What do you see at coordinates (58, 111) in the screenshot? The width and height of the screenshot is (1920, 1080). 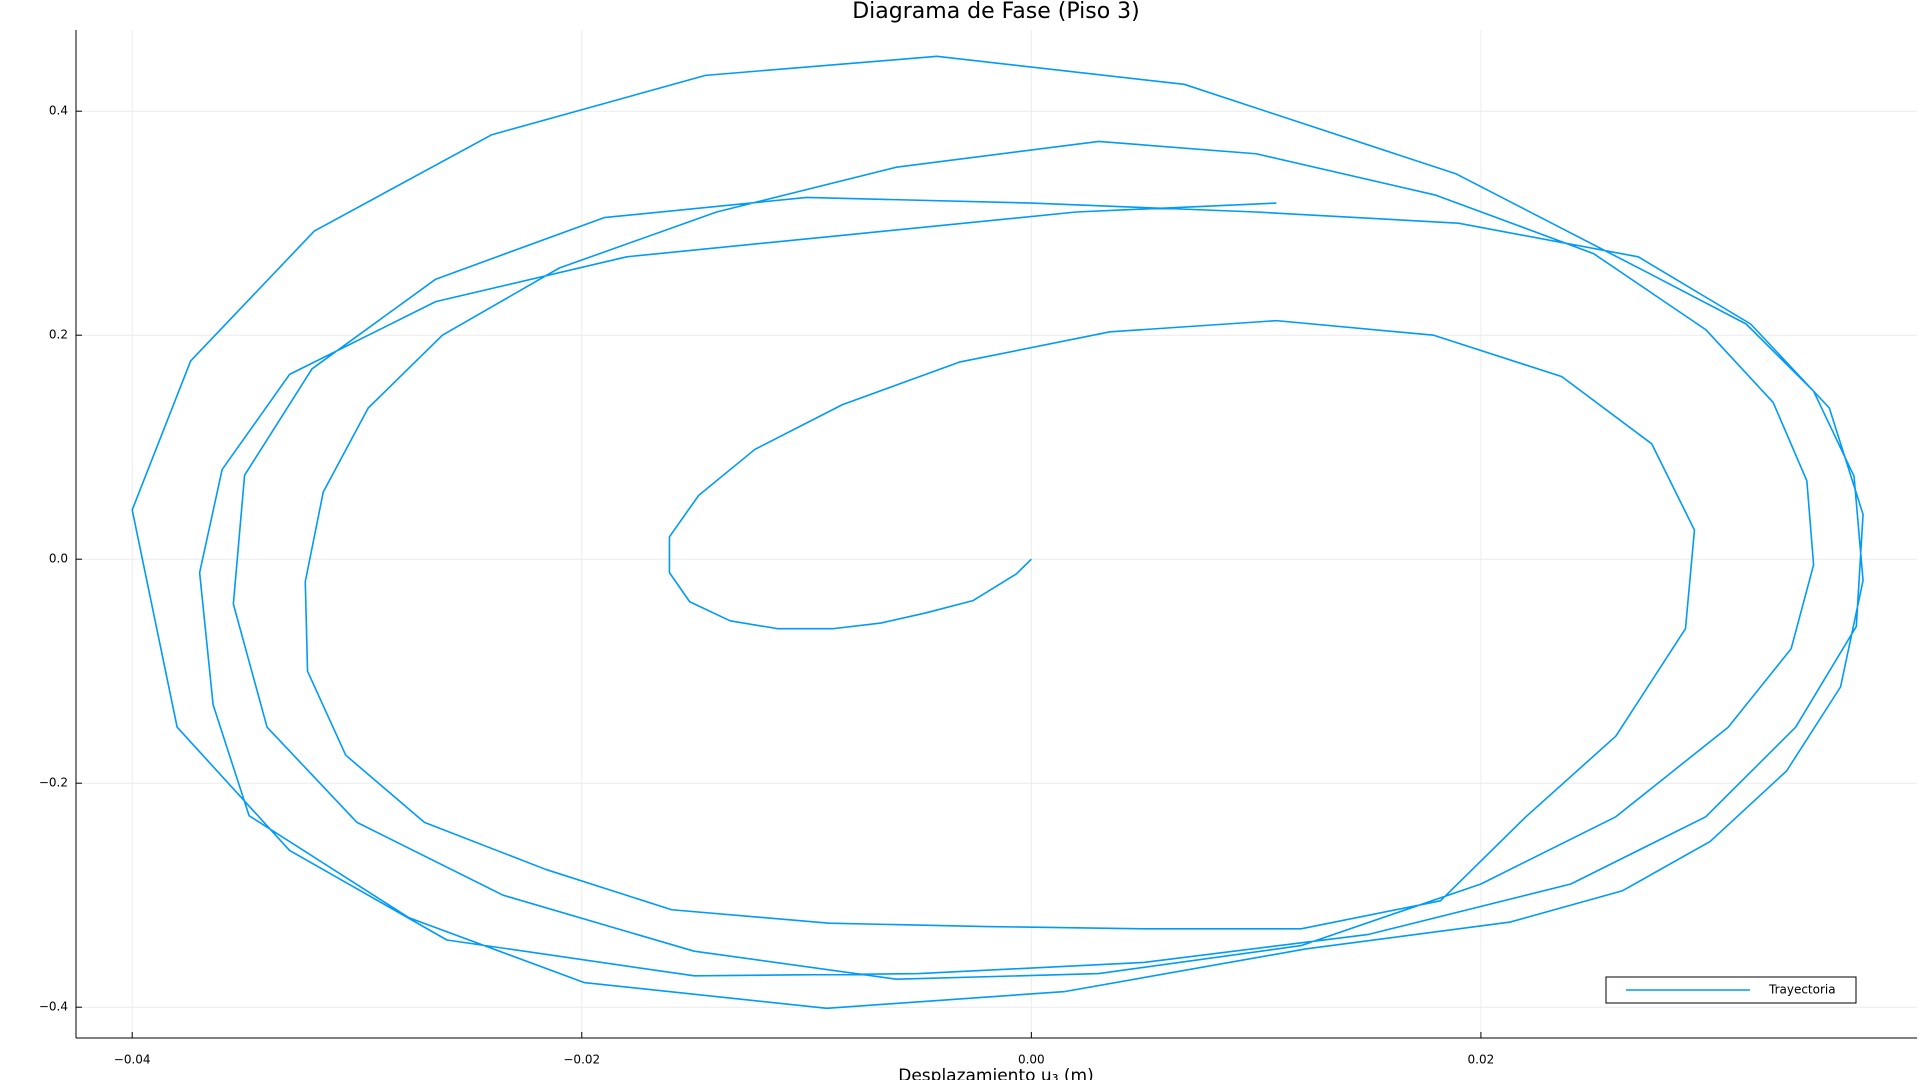 I see `y-tick-label: 0.4` at bounding box center [58, 111].